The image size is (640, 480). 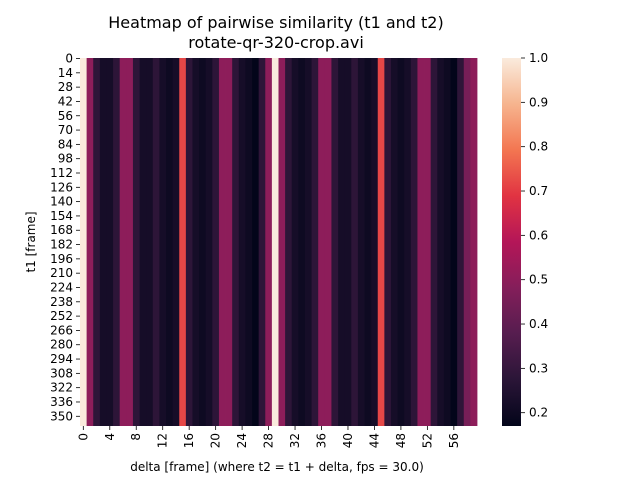 I want to click on x-tick-label: 12, so click(x=163, y=440).